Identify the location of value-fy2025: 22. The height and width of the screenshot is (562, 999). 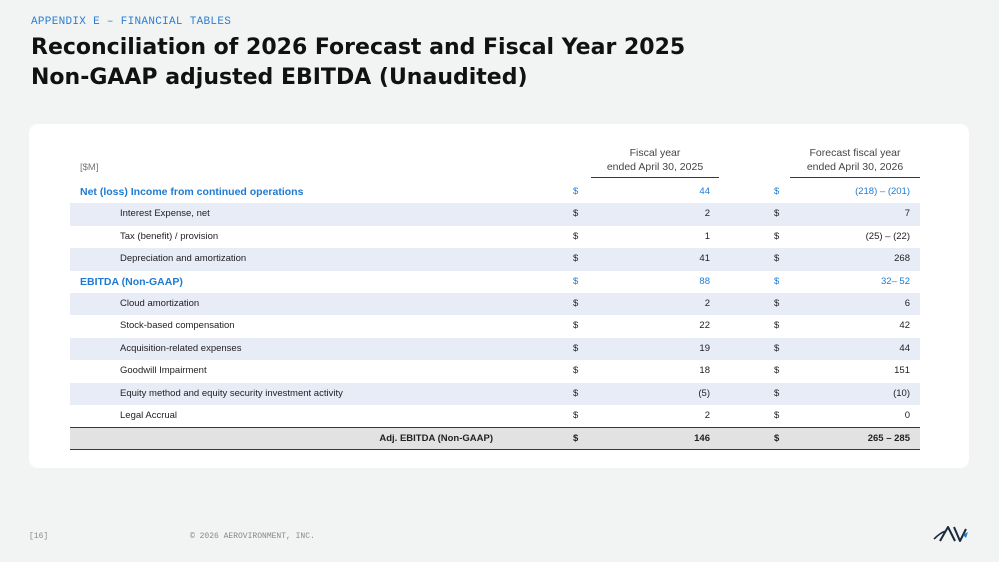
(704, 326).